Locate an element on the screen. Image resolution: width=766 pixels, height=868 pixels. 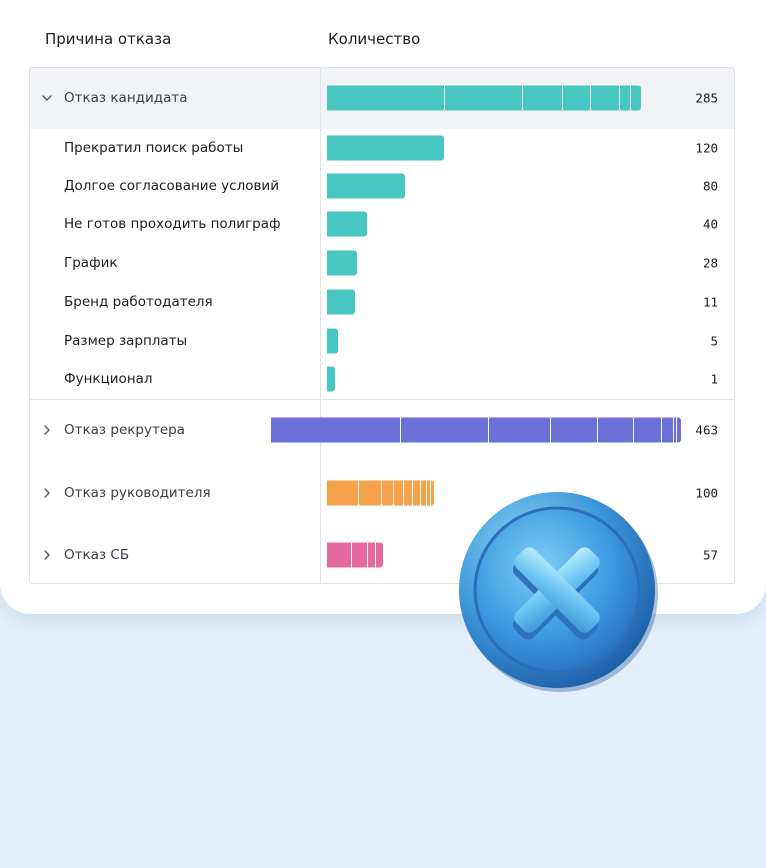
item-label: Бренд работодателя is located at coordinates (138, 302).